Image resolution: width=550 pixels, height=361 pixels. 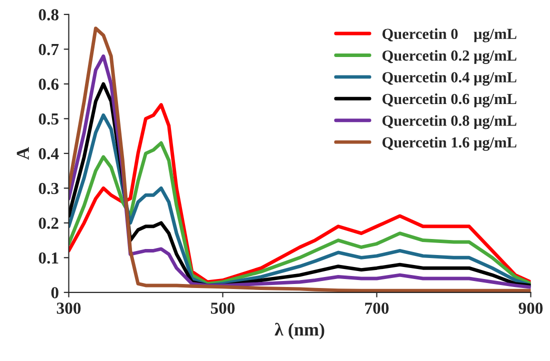 I want to click on y-tick-label: 0.8, so click(x=48, y=14).